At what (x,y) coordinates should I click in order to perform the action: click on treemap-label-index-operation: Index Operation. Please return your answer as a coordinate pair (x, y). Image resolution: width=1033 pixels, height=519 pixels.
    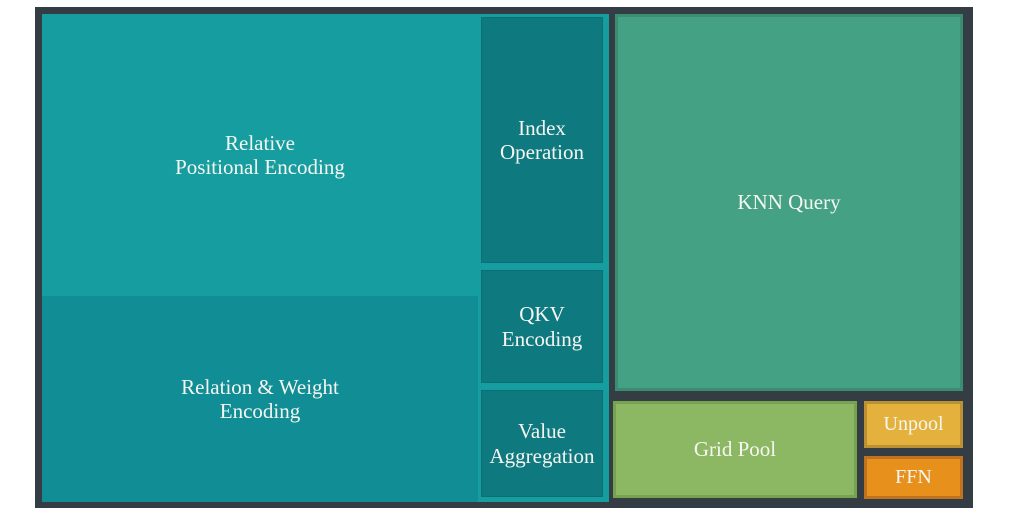
    Looking at the image, I should click on (542, 139).